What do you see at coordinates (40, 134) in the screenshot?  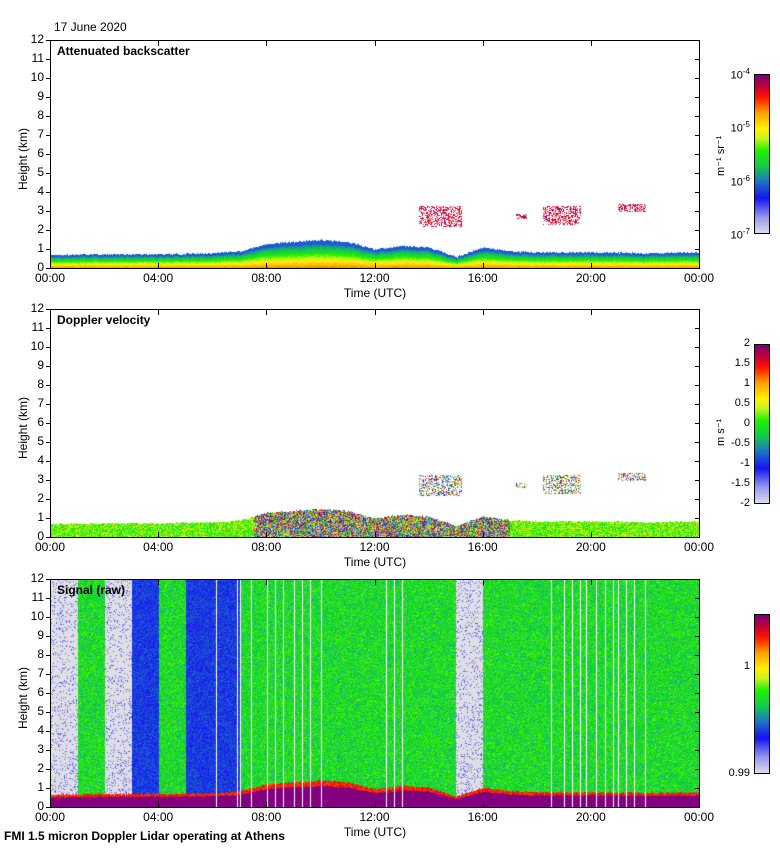 I see `y-tick-label: 7` at bounding box center [40, 134].